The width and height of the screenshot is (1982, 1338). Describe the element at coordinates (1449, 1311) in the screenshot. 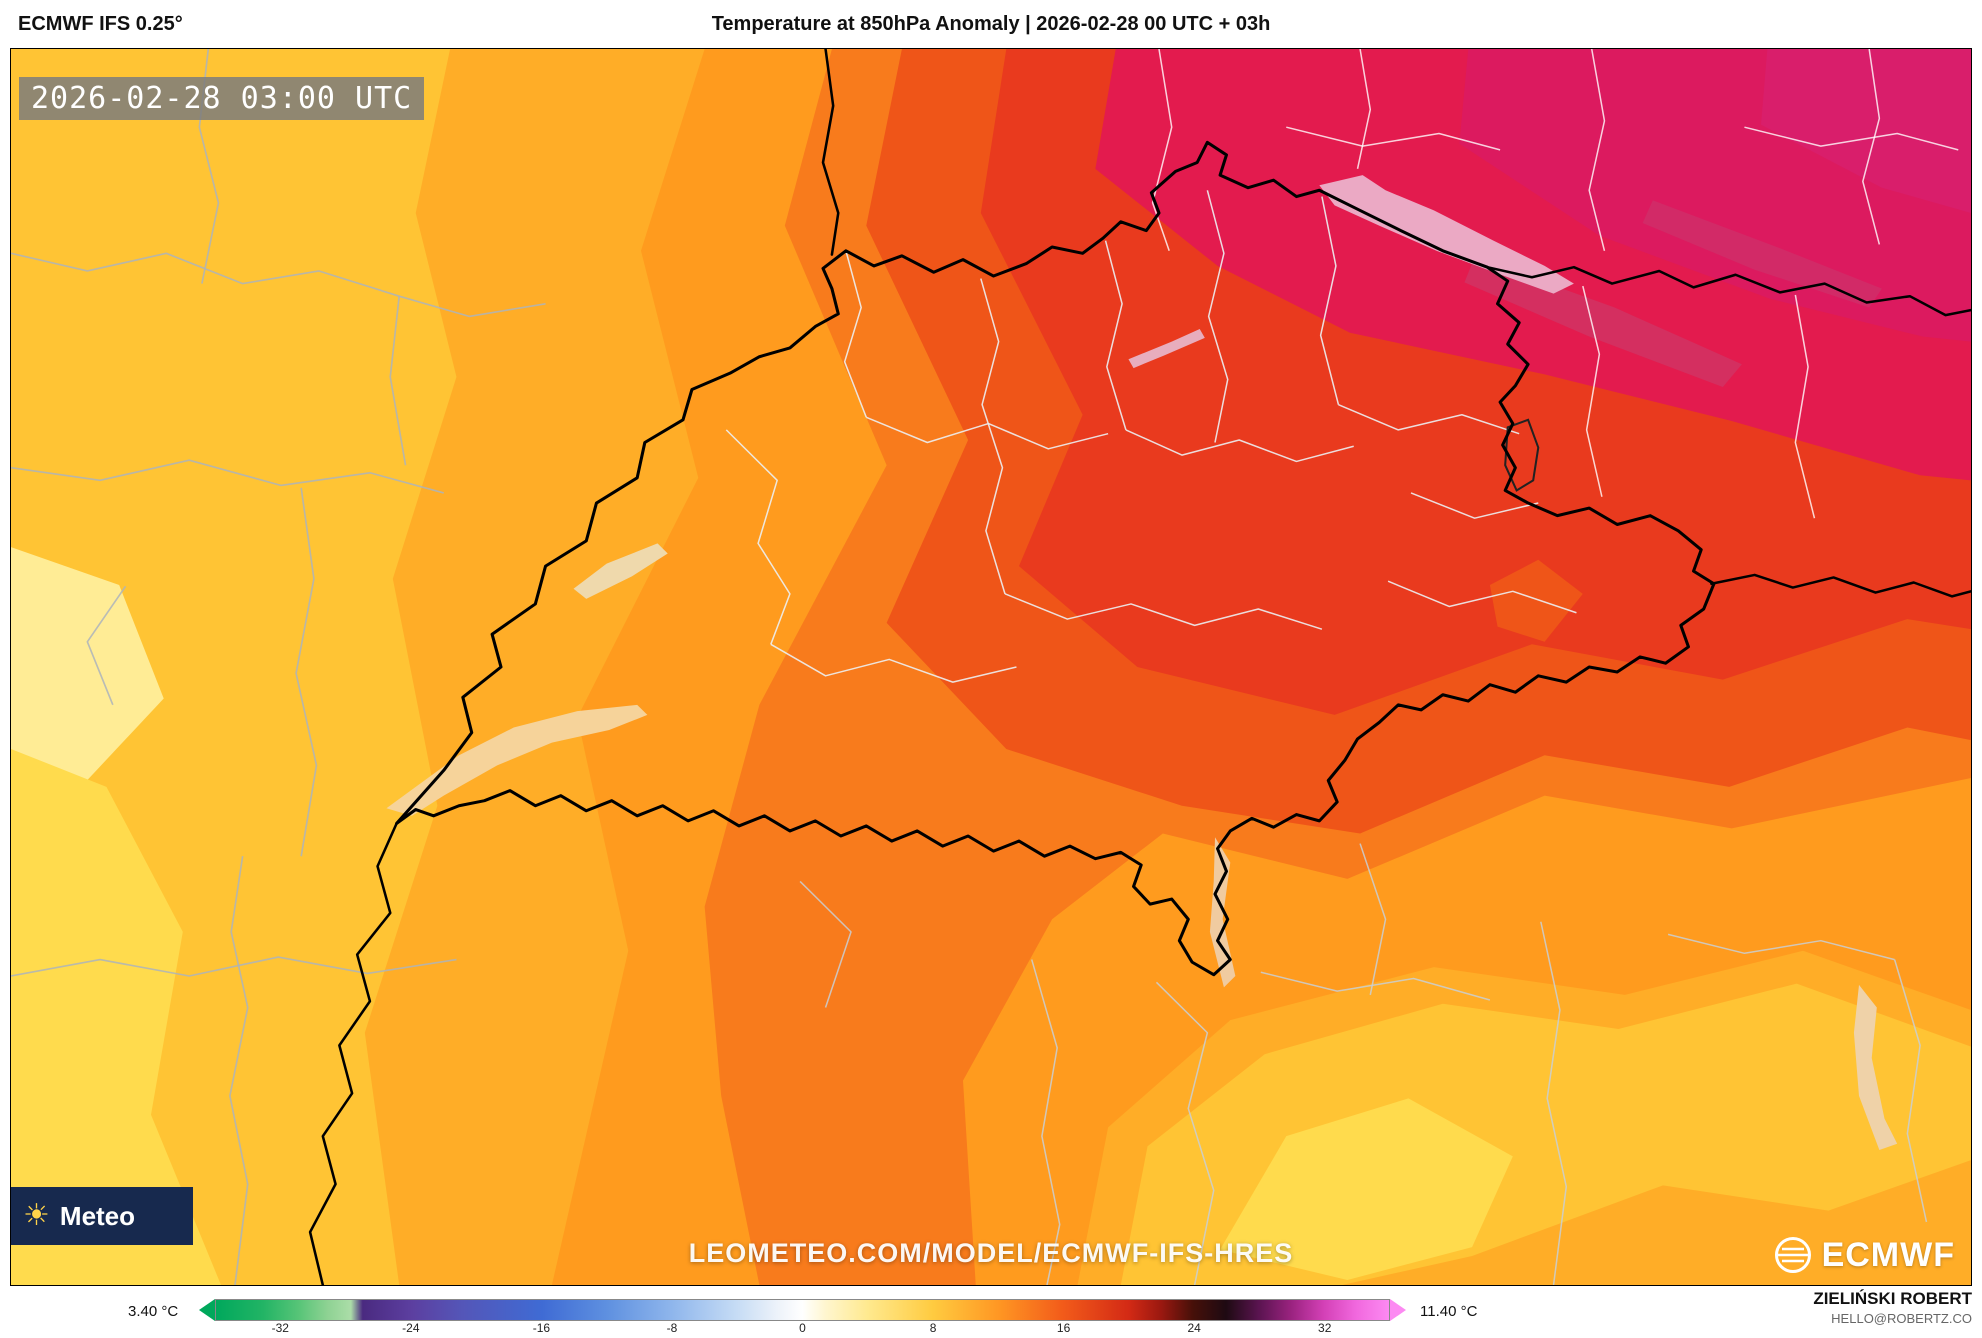

I see `max-value-label: 11.40 °C` at that location.